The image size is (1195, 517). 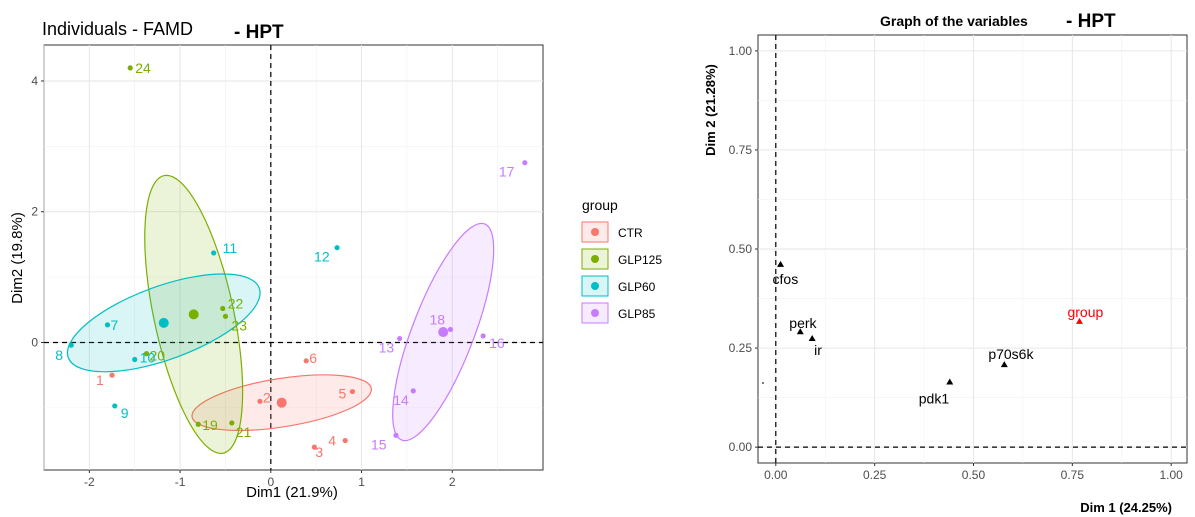 What do you see at coordinates (387, 348) in the screenshot?
I see `point-label-13: 13` at bounding box center [387, 348].